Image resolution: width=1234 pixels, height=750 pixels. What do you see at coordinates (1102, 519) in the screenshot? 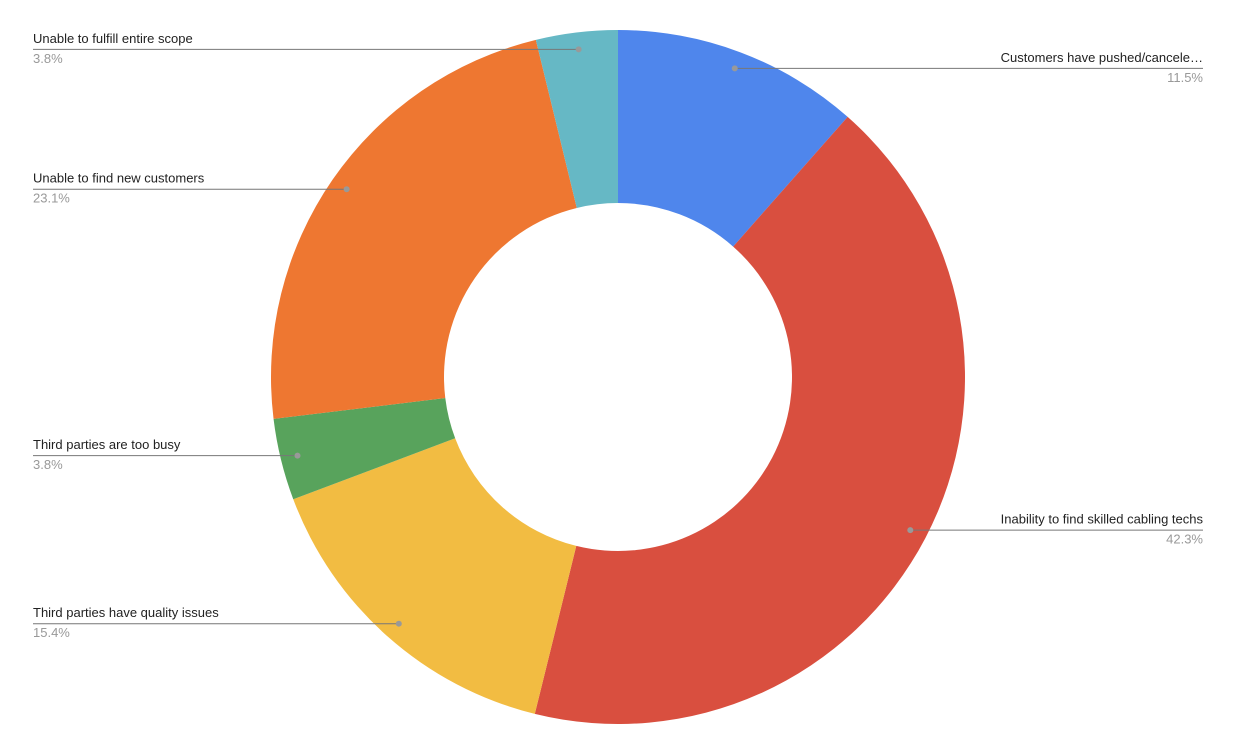
I see `slice-label: Inability to find skilled cabling techs` at bounding box center [1102, 519].